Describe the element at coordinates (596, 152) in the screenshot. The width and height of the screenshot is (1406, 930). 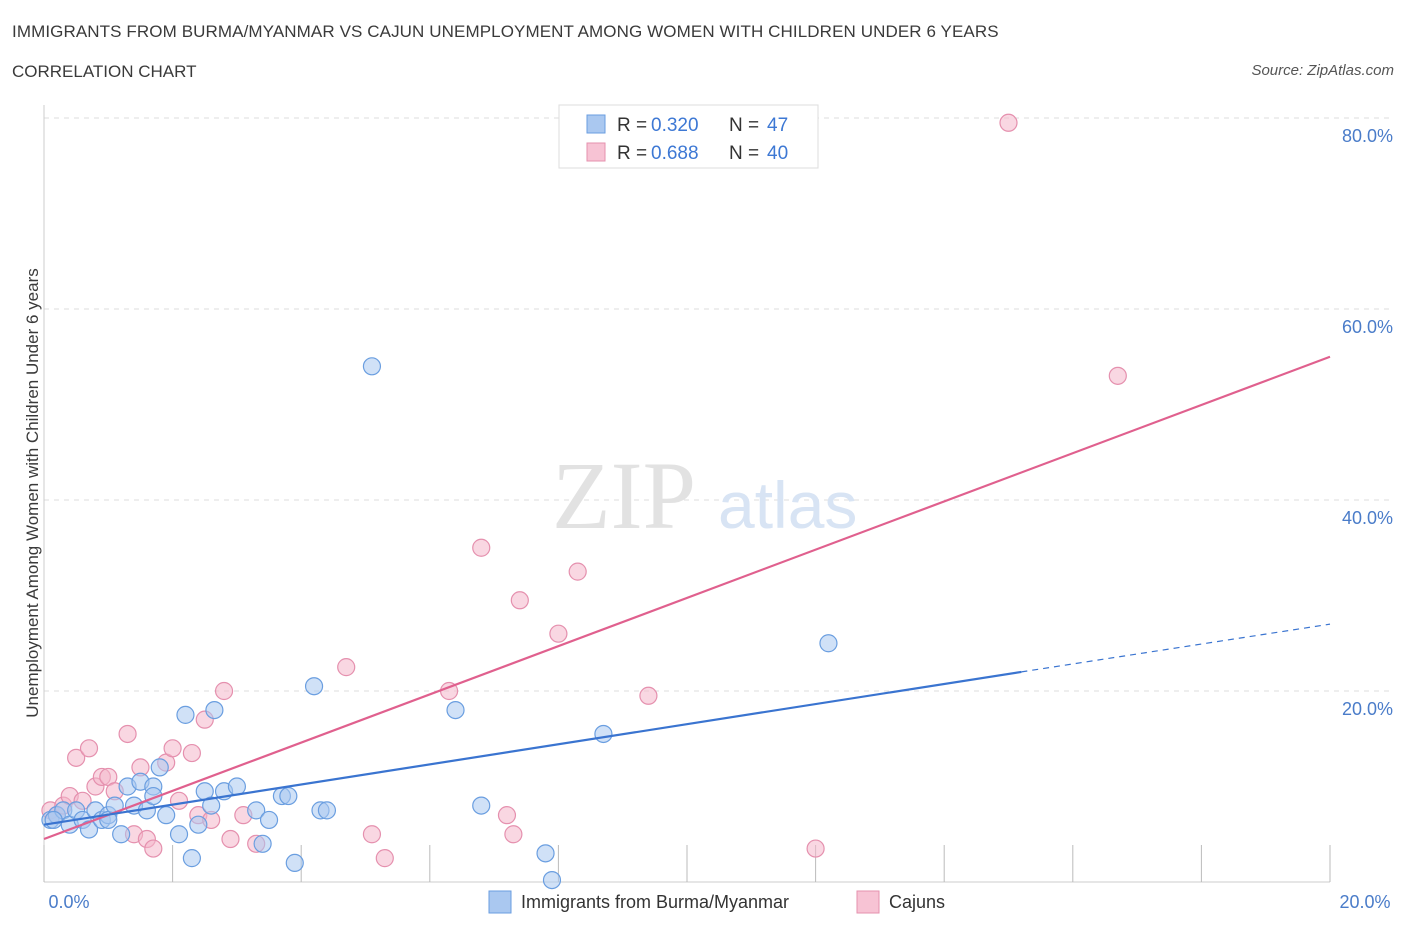
I see `legend-swatch-cajuns` at that location.